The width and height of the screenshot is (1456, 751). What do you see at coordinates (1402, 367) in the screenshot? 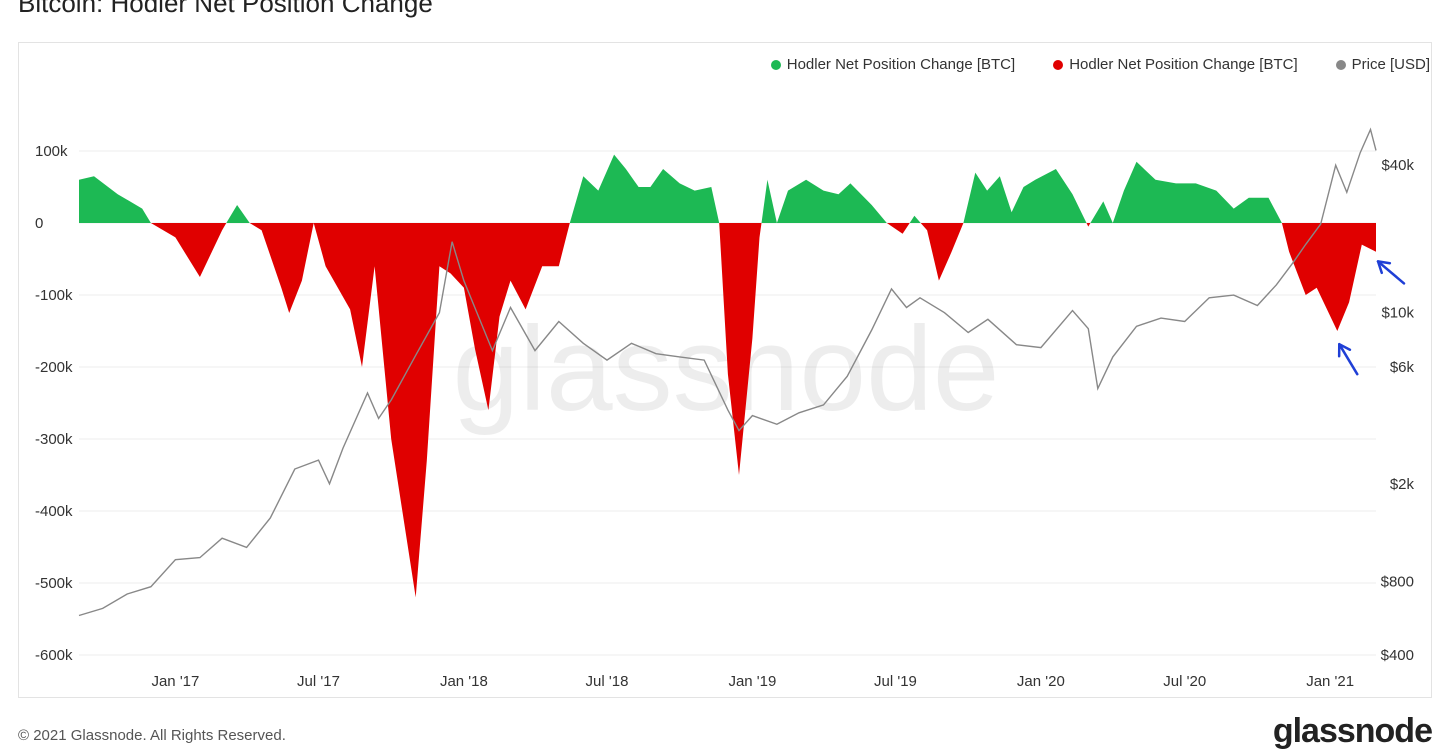
I see `y-right-tick-label: $6k` at bounding box center [1402, 367].